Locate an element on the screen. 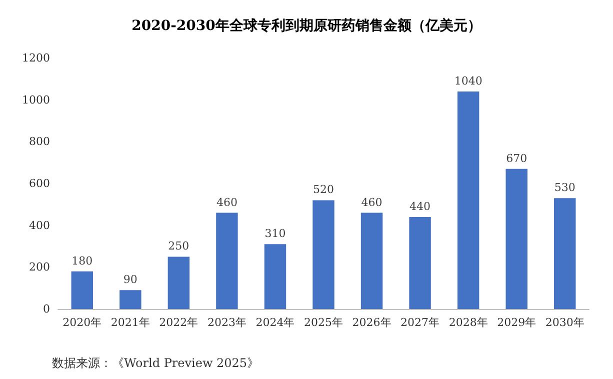 The width and height of the screenshot is (613, 379). data-label: 250 is located at coordinates (179, 246).